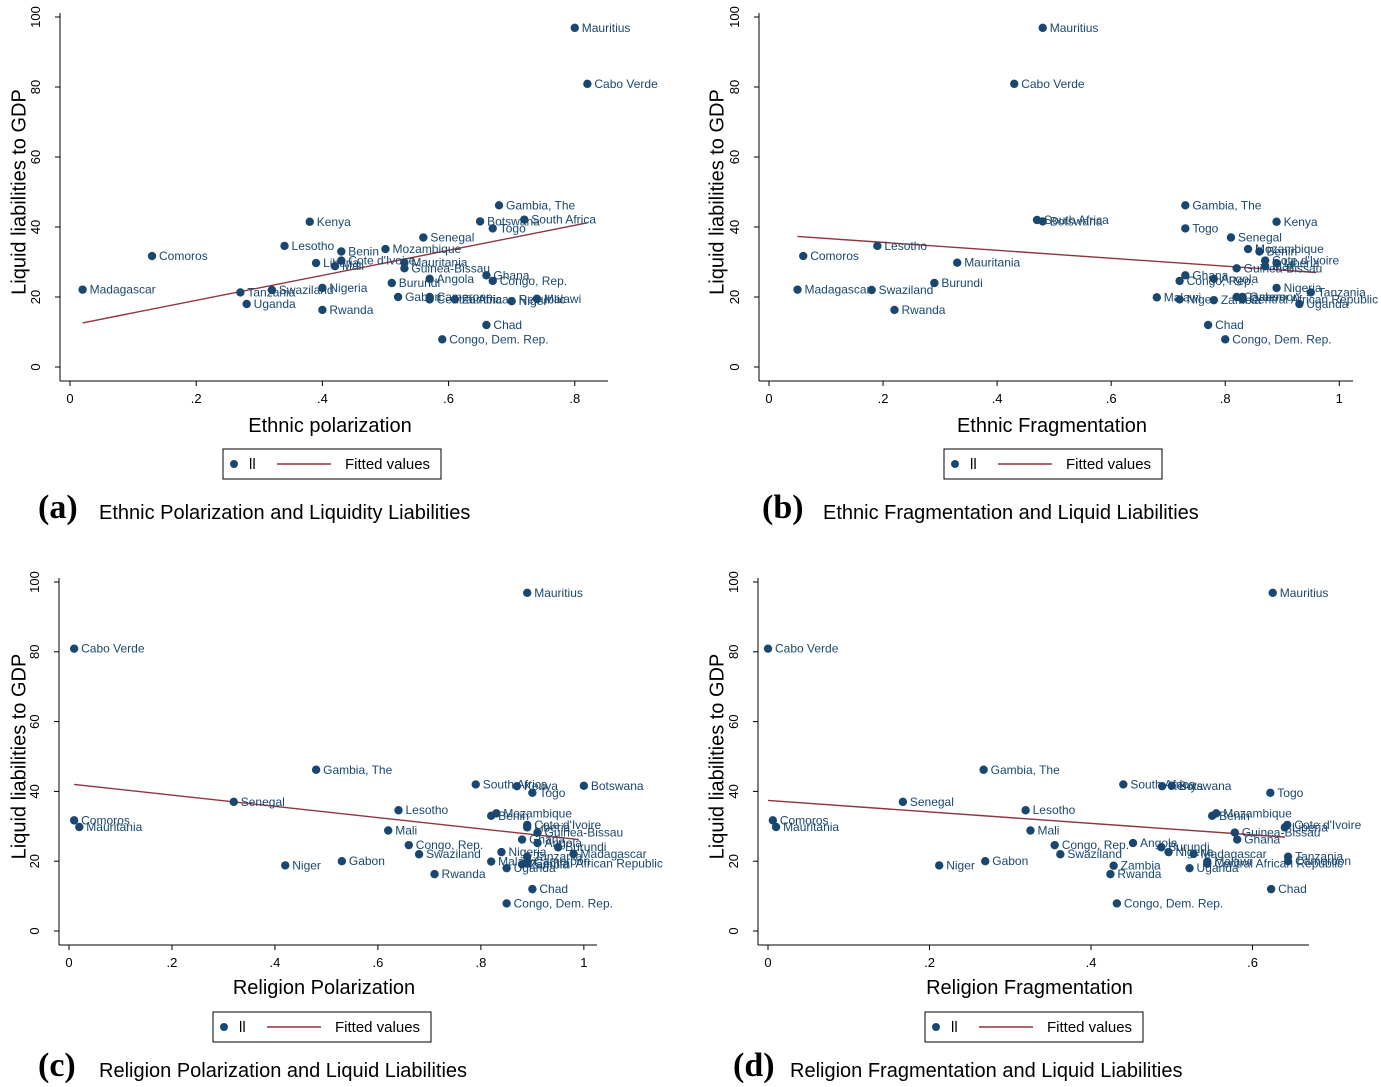 The height and width of the screenshot is (1087, 1381). I want to click on data-point-label: Senegal, so click(932, 802).